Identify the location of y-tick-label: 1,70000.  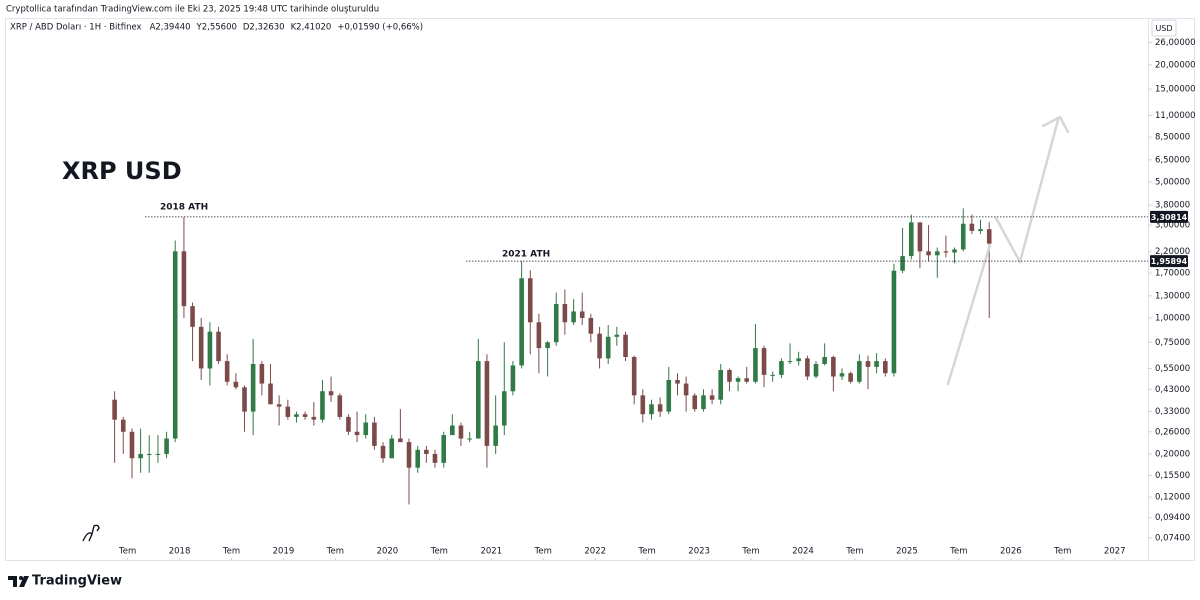
(1172, 274).